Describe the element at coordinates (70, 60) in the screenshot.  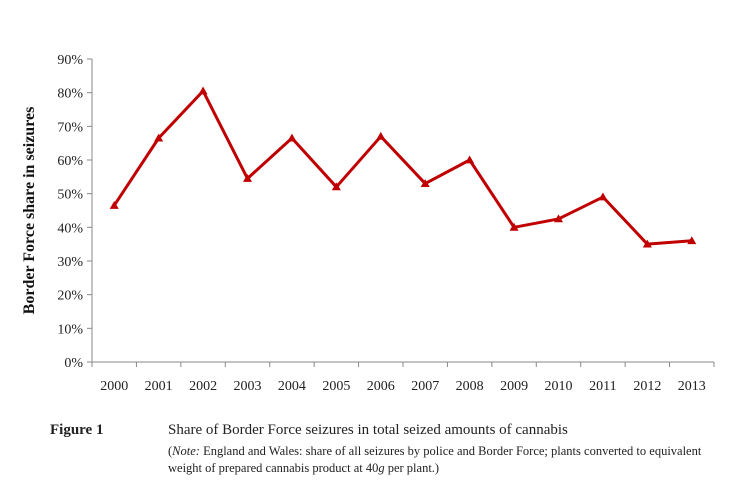
I see `y-tick-label: 90%` at that location.